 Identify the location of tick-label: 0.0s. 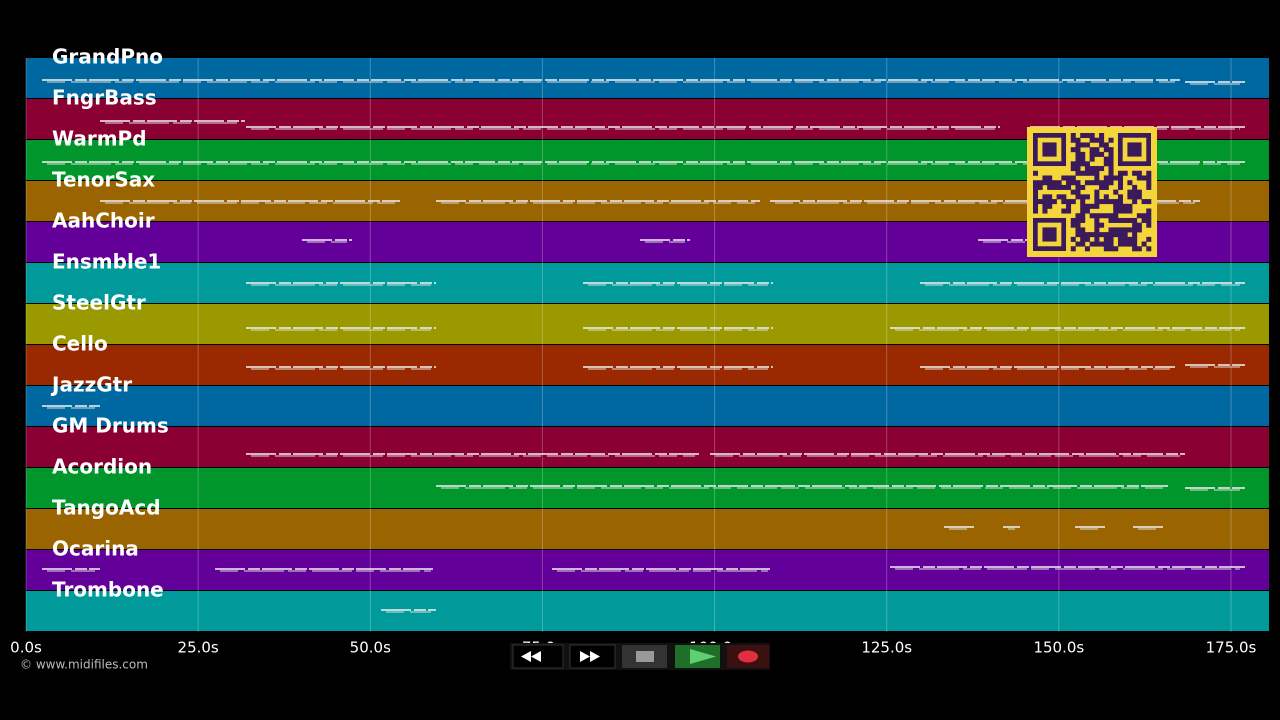
(26, 648).